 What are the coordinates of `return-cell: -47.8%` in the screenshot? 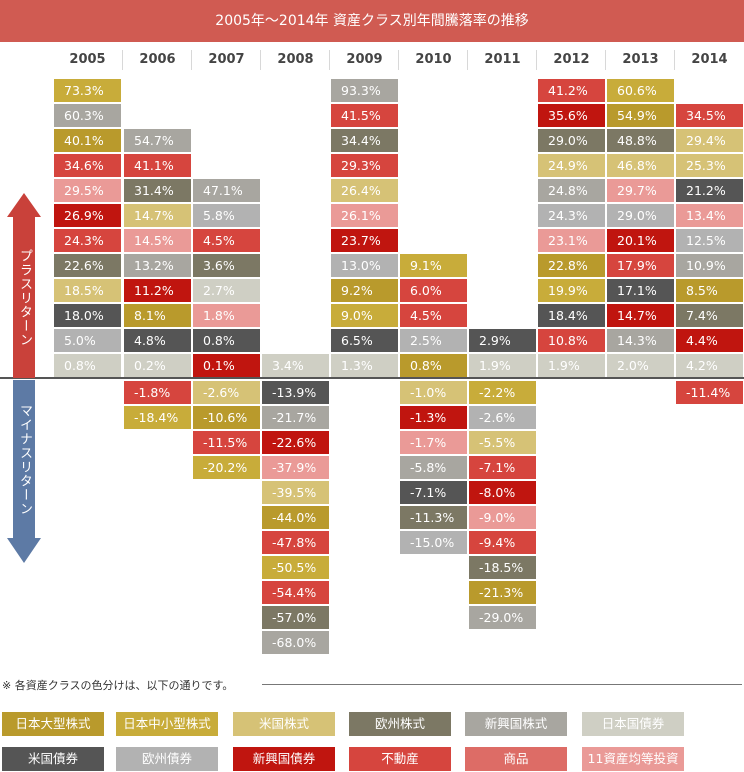 It's located at (295, 542).